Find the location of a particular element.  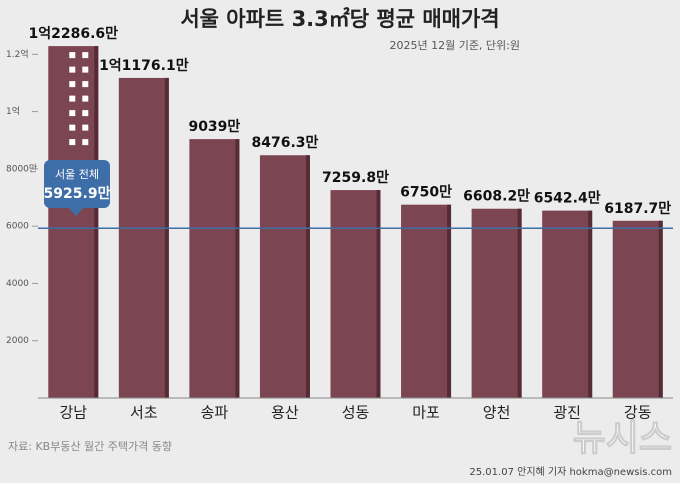

source: 자료: KB부동산 월간 주택가격 동향 is located at coordinates (90, 446).